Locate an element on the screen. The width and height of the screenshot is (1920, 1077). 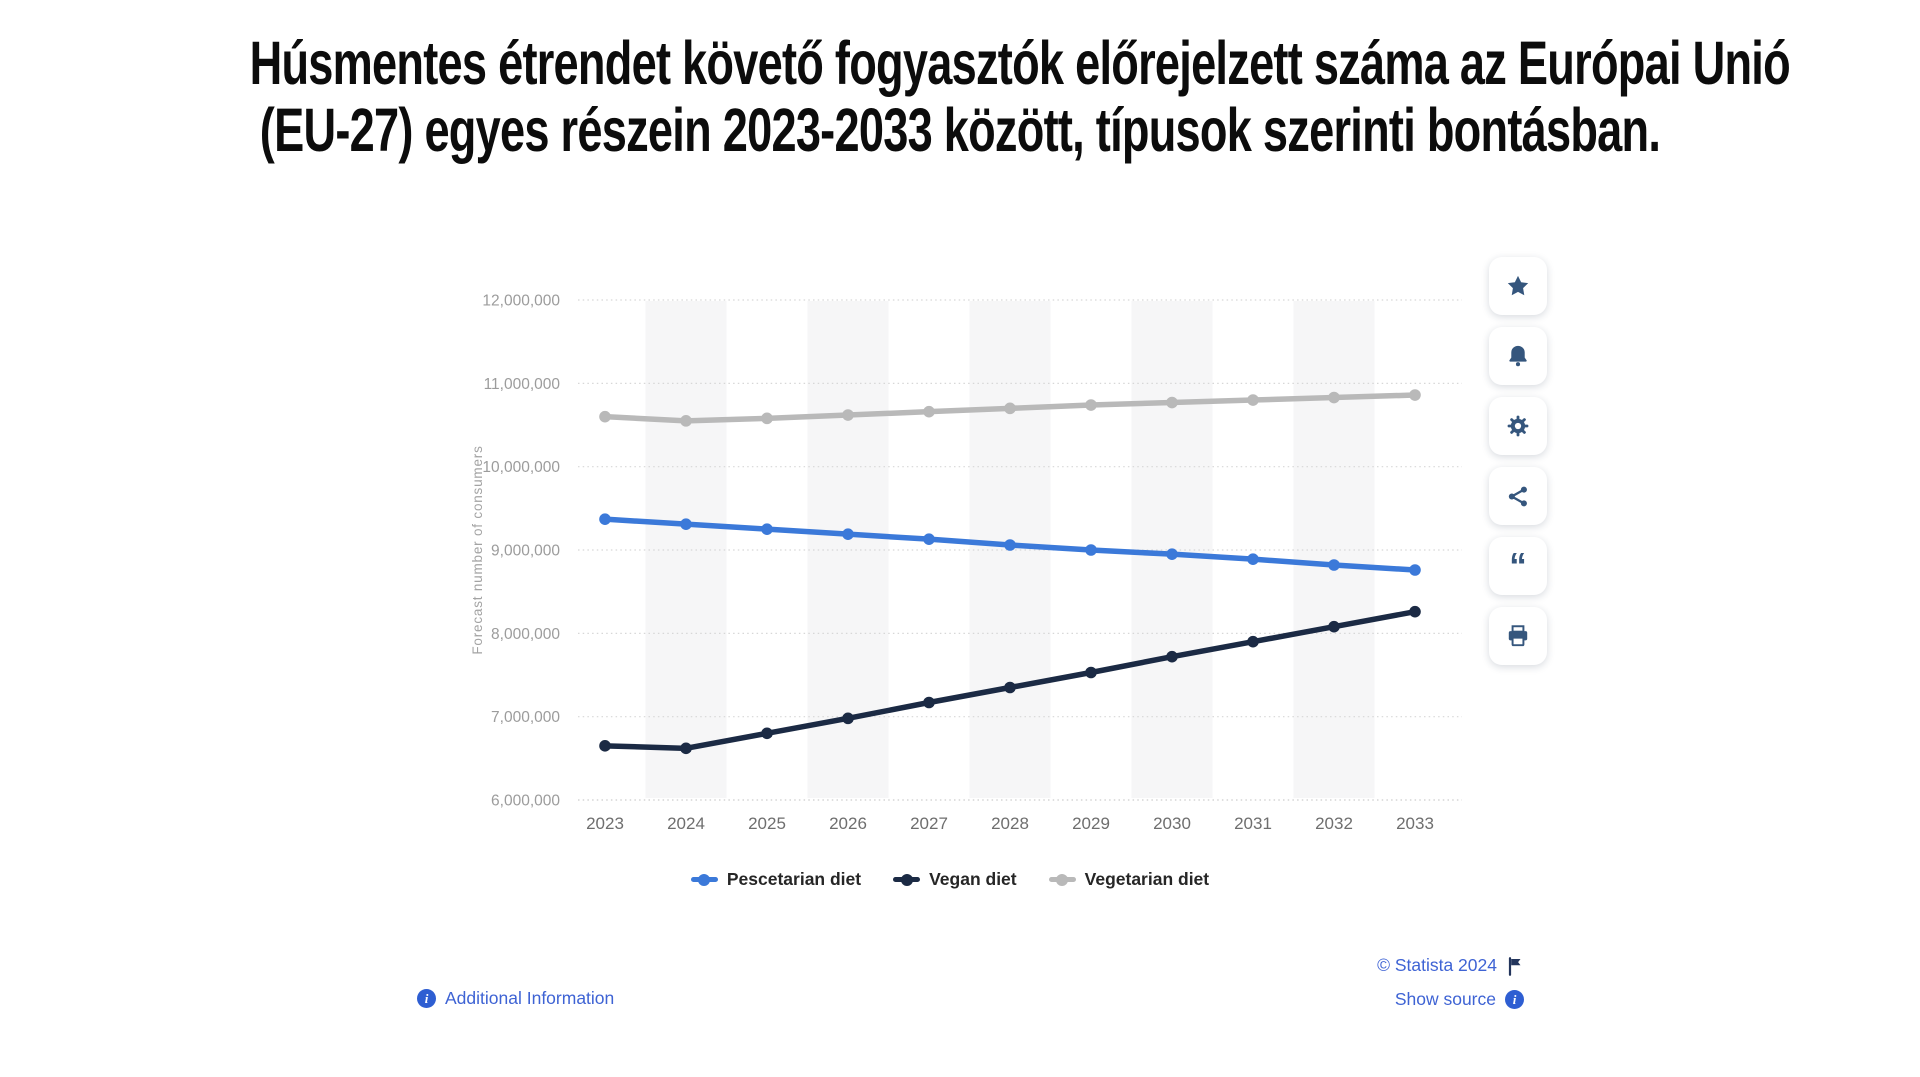
data-point-vegan-diet-2027 is located at coordinates (929, 702).